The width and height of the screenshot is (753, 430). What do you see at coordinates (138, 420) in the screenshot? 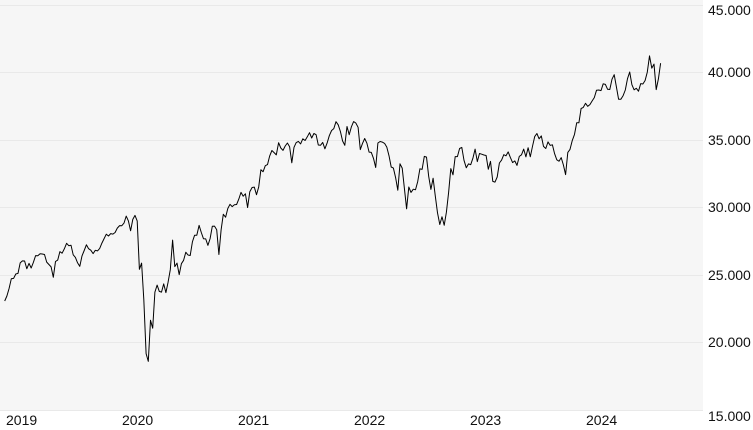
I see `x-axis-tick-label: 2020` at bounding box center [138, 420].